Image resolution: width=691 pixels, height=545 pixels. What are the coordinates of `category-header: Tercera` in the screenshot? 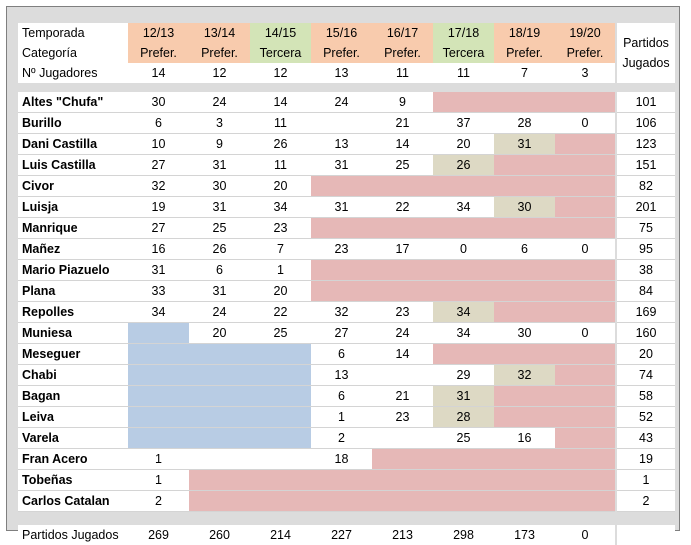 It's located at (280, 53).